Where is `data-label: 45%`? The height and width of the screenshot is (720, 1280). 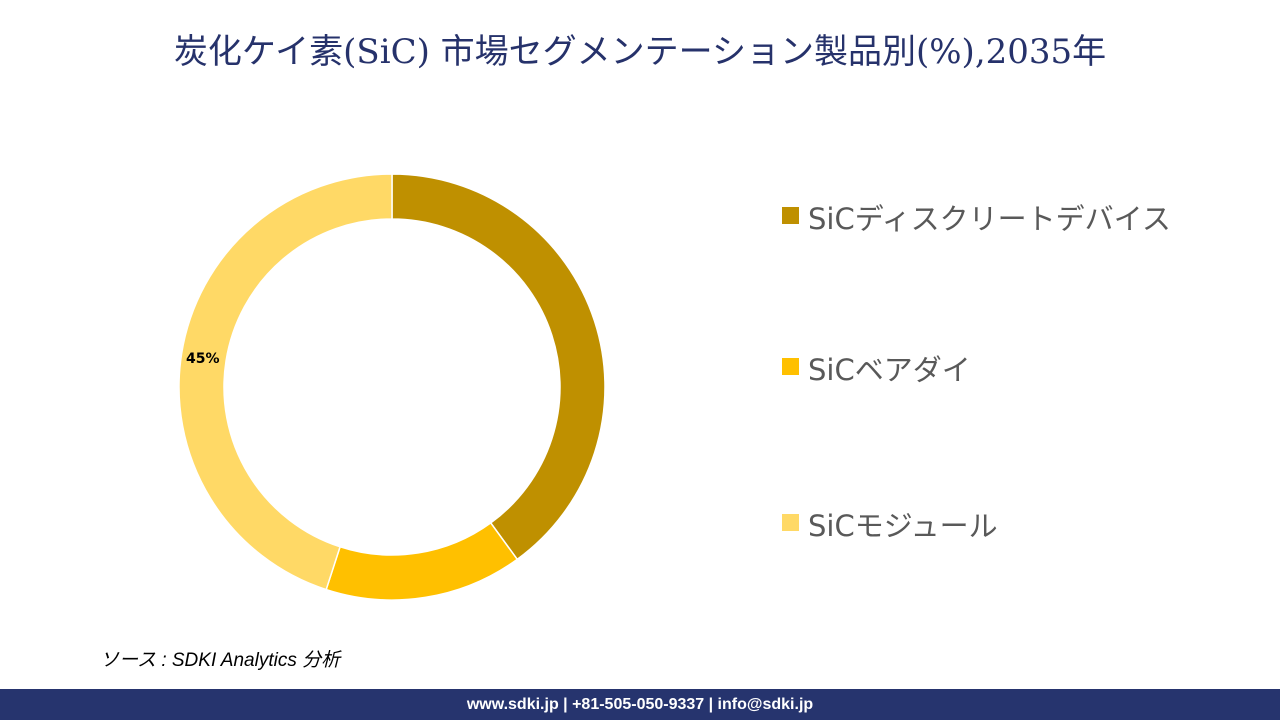 data-label: 45% is located at coordinates (203, 359).